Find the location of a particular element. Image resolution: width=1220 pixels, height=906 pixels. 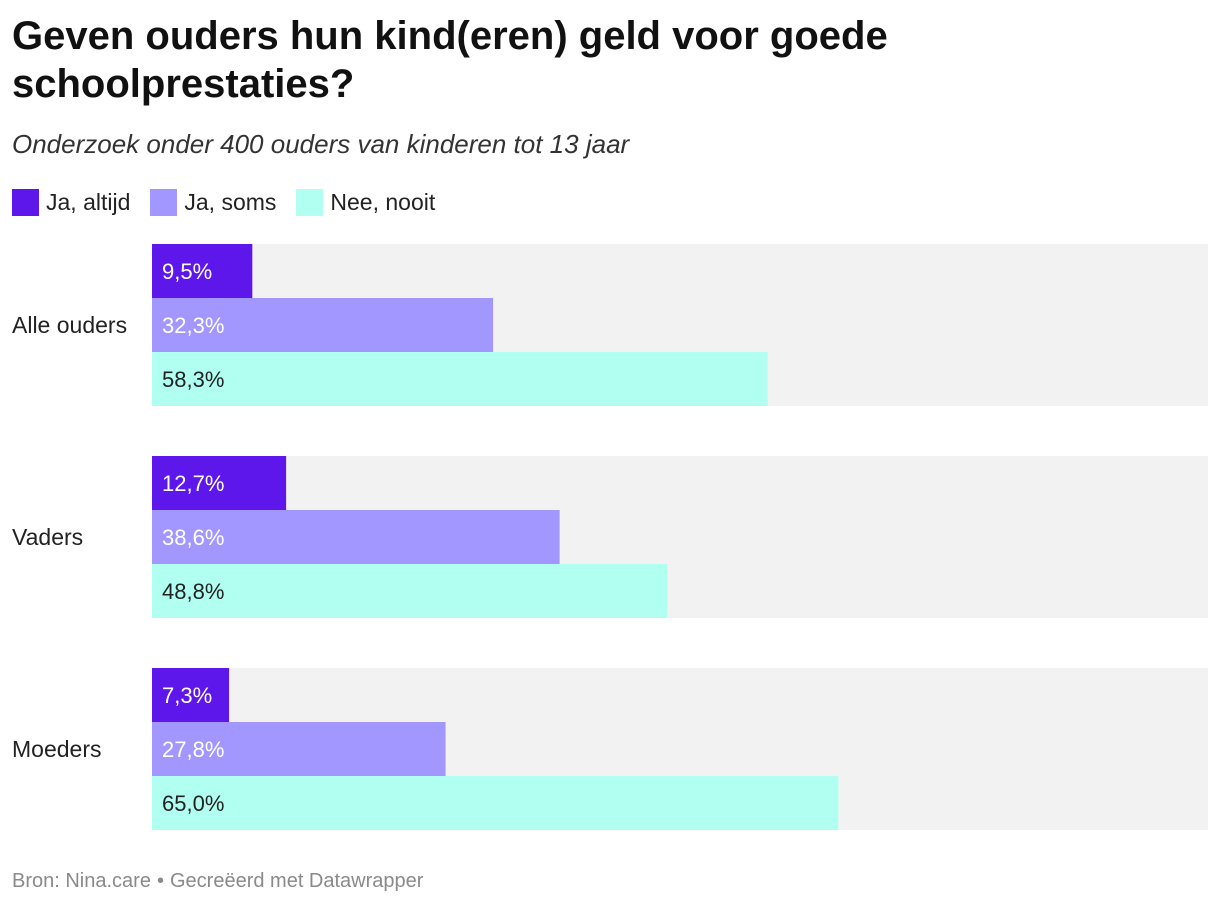

bar-value-label: 12,7% is located at coordinates (193, 483).